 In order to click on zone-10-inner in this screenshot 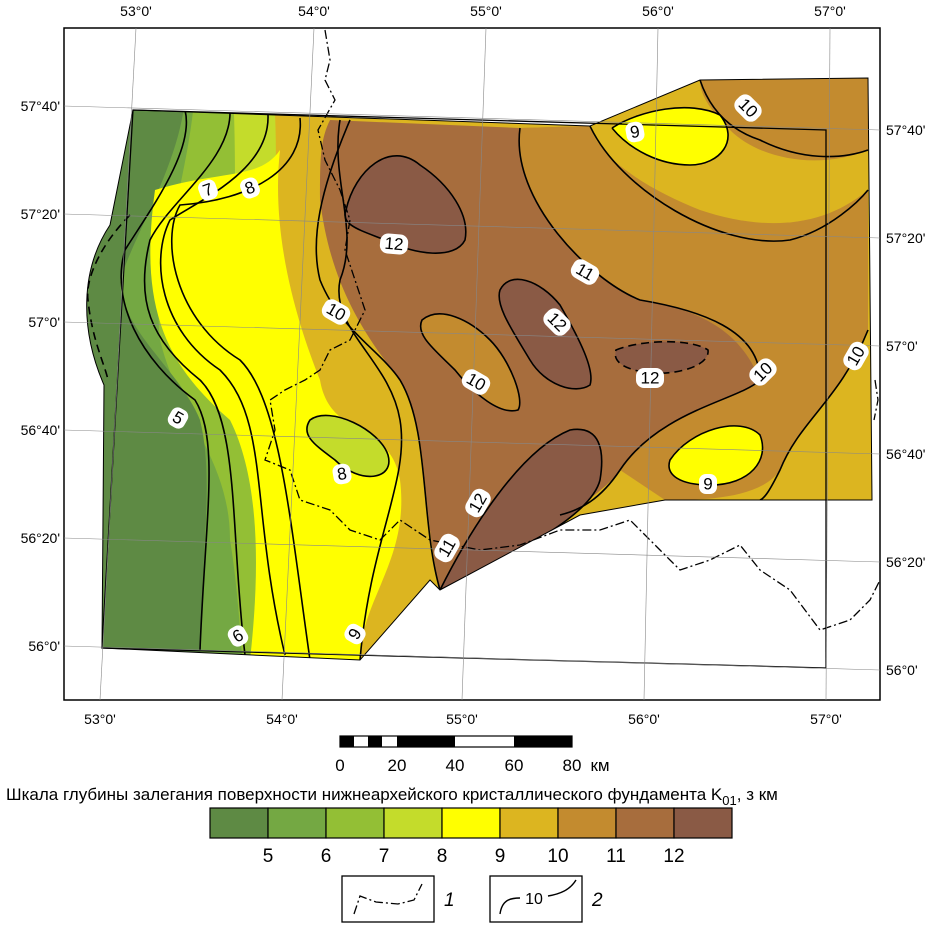, I will do `click(470, 362)`.